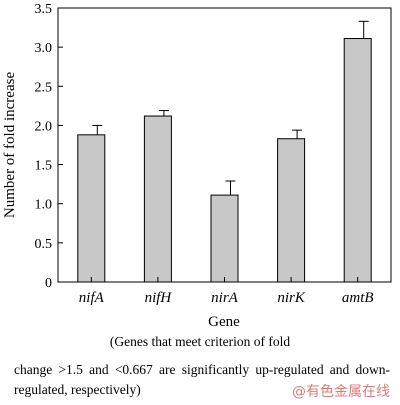 Image resolution: width=400 pixels, height=405 pixels. I want to click on bar-nifA, so click(91, 208).